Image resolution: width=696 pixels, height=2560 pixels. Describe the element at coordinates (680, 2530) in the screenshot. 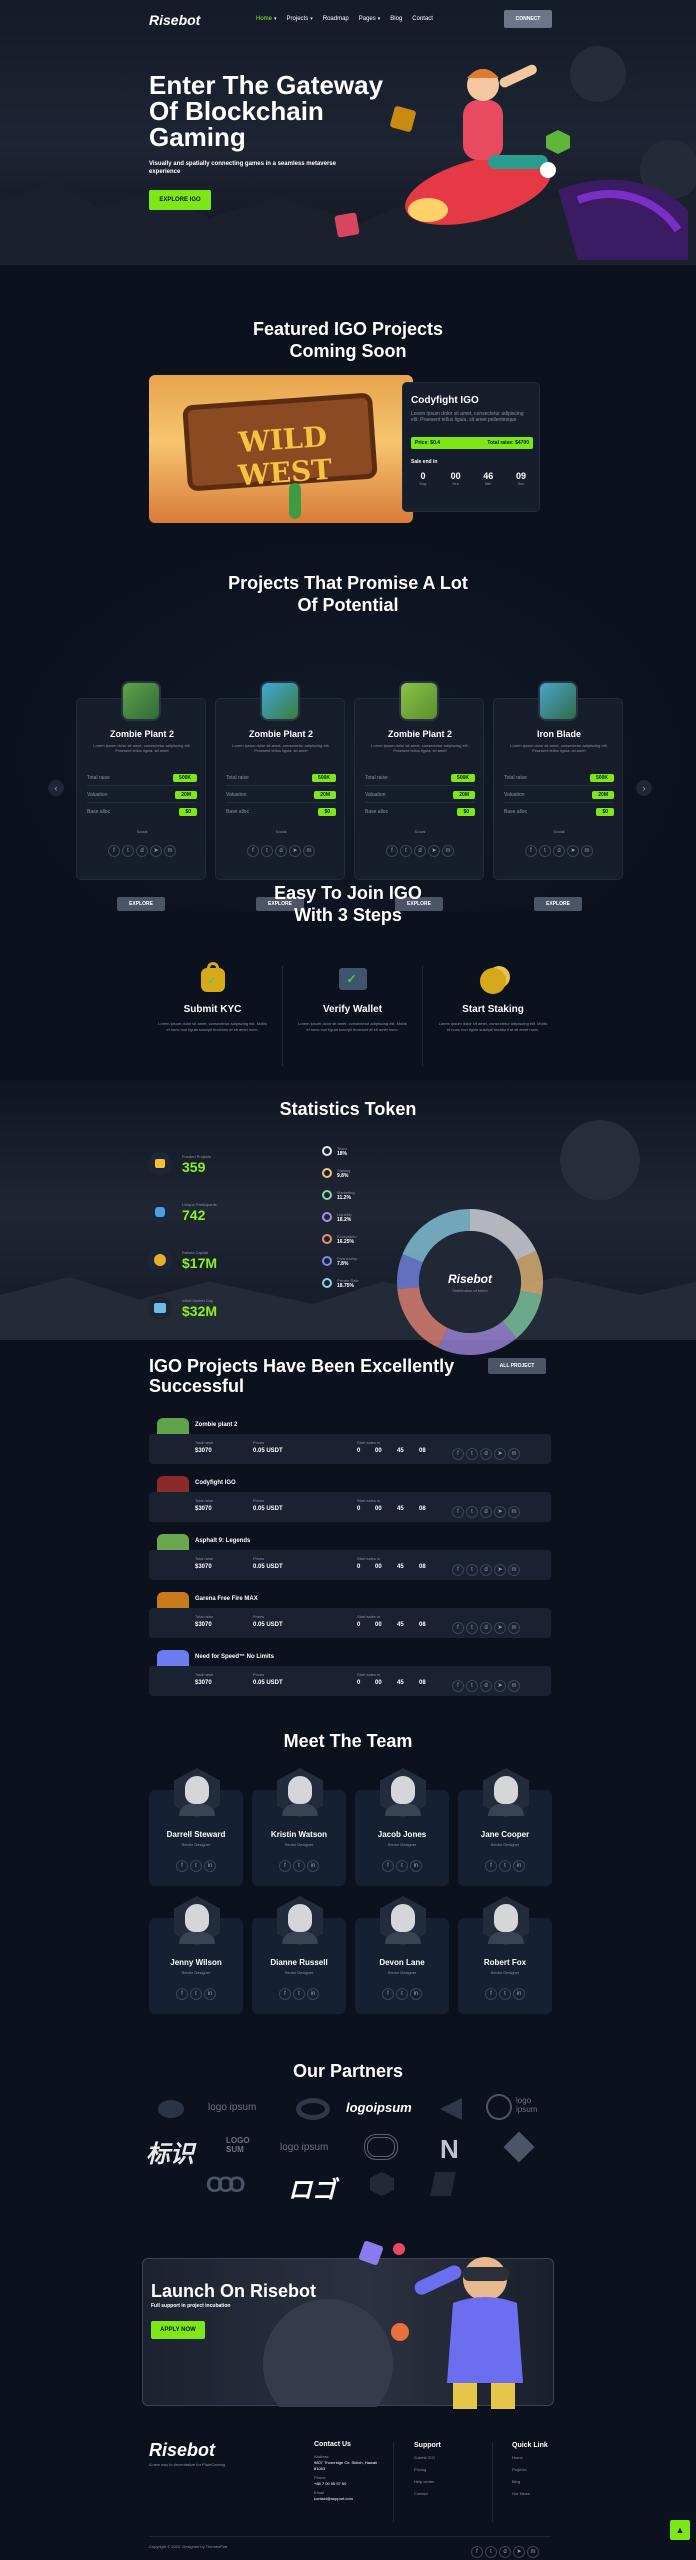

I see `scroll-to-top-button: ▲` at that location.